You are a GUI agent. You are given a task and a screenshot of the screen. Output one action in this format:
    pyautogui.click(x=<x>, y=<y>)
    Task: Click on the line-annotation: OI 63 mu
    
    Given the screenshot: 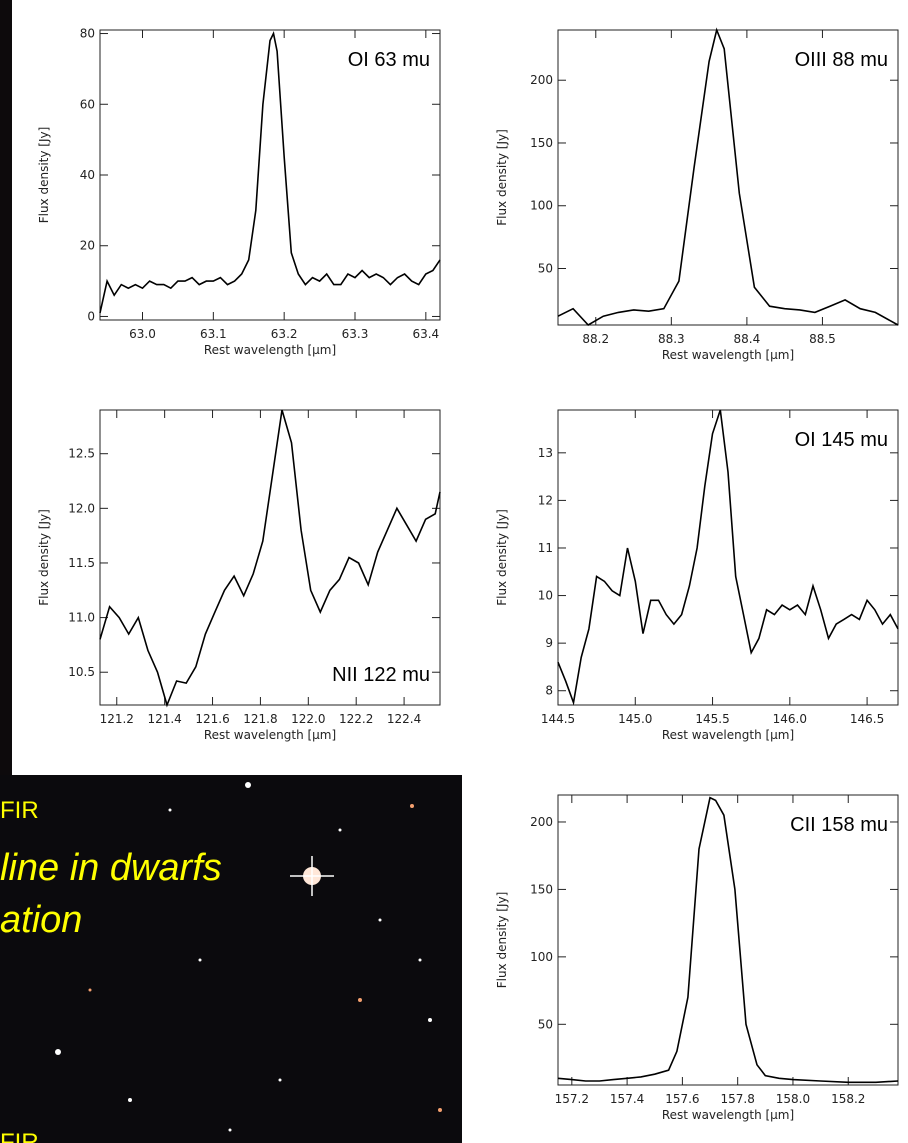 What is the action you would take?
    pyautogui.click(x=389, y=60)
    